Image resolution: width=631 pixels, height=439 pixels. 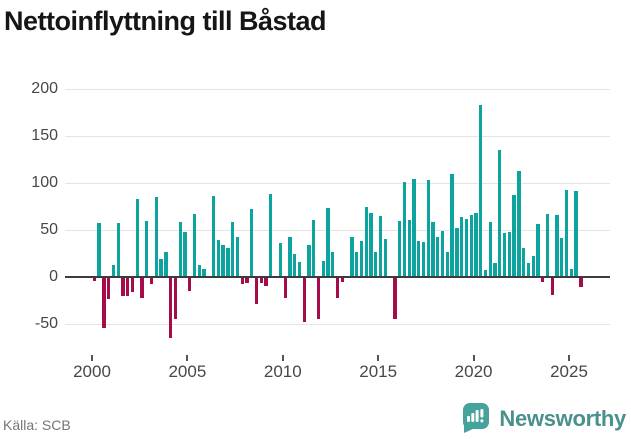 What do you see at coordinates (337, 369) in the screenshot?
I see `x-axis: 2000 2005 2010 2015 2020 2025` at bounding box center [337, 369].